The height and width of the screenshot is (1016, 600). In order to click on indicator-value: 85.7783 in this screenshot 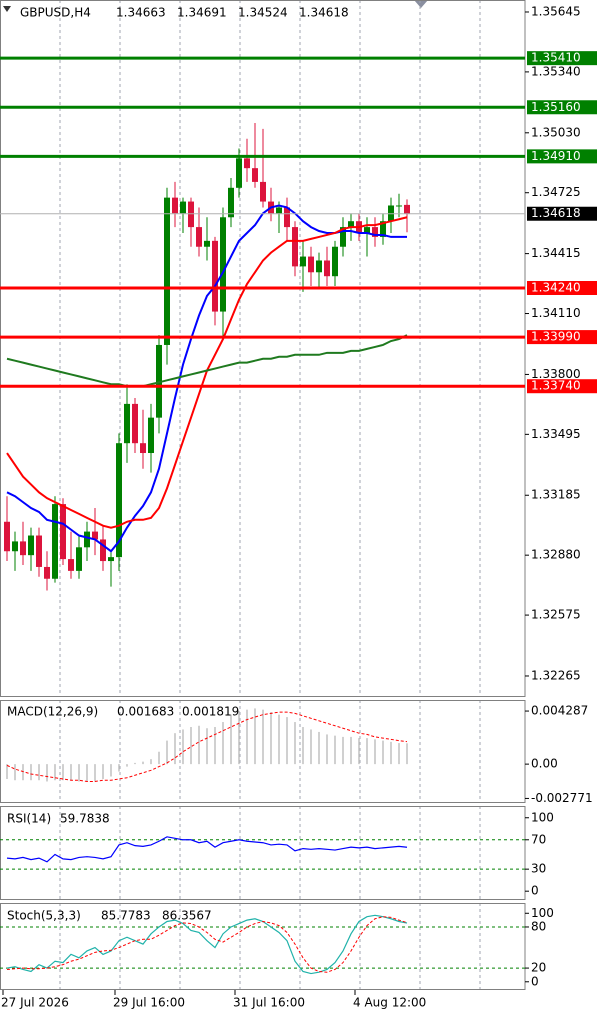, I will do `click(126, 916)`.